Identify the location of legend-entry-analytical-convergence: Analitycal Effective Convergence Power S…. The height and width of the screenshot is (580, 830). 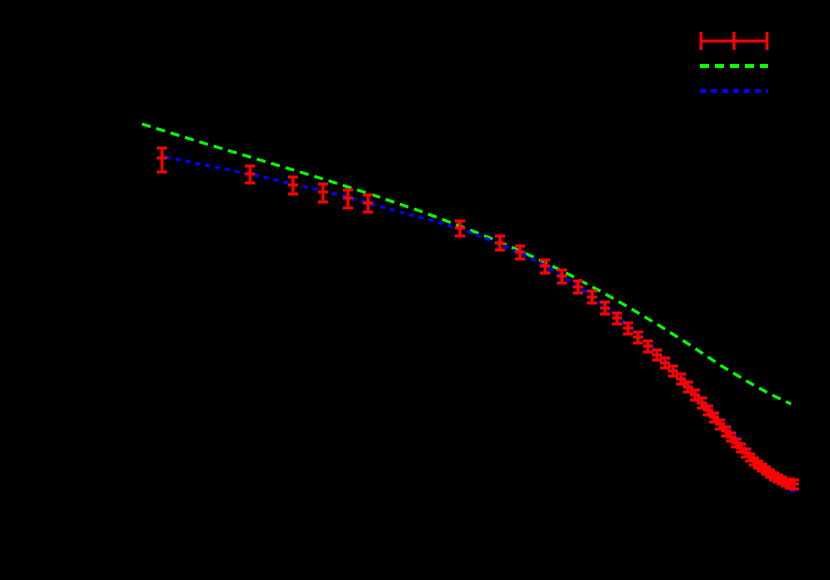
(384, 66).